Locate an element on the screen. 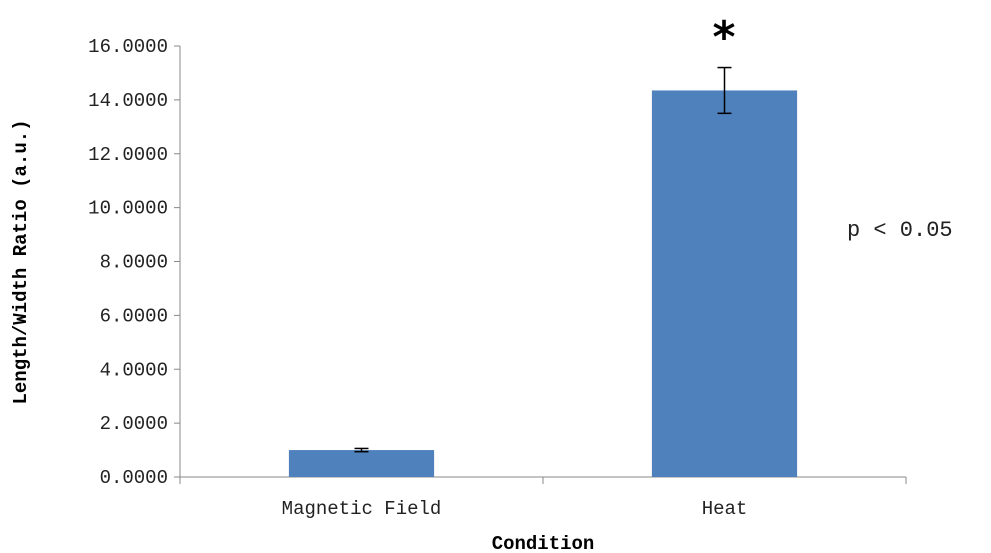  p-value-annotation: p < 0.05 is located at coordinates (900, 230).